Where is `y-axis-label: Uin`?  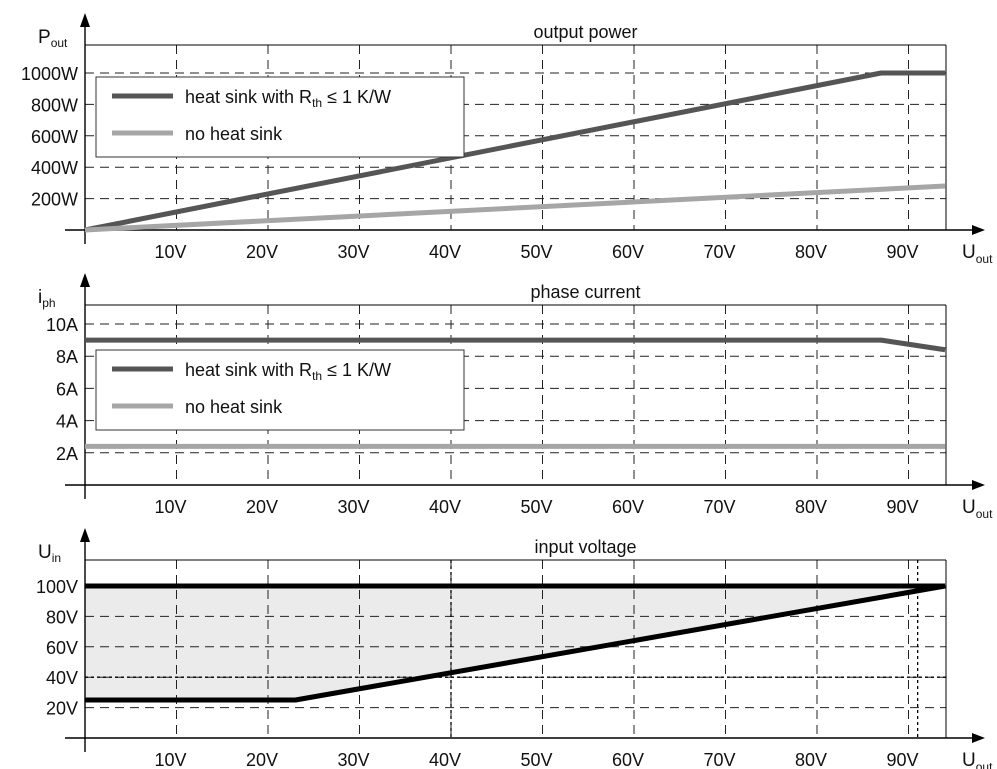 y-axis-label: Uin is located at coordinates (49, 553).